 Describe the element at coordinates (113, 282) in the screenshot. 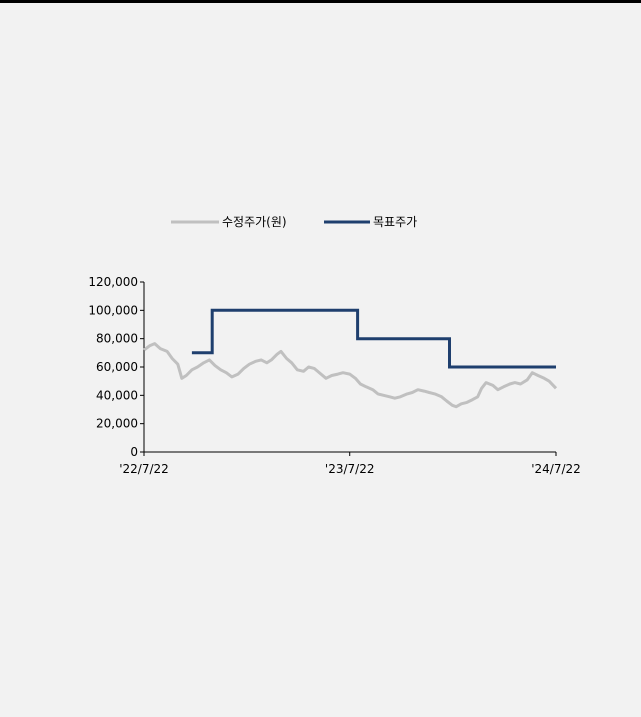

I see `y-tick-label: 120,000` at that location.